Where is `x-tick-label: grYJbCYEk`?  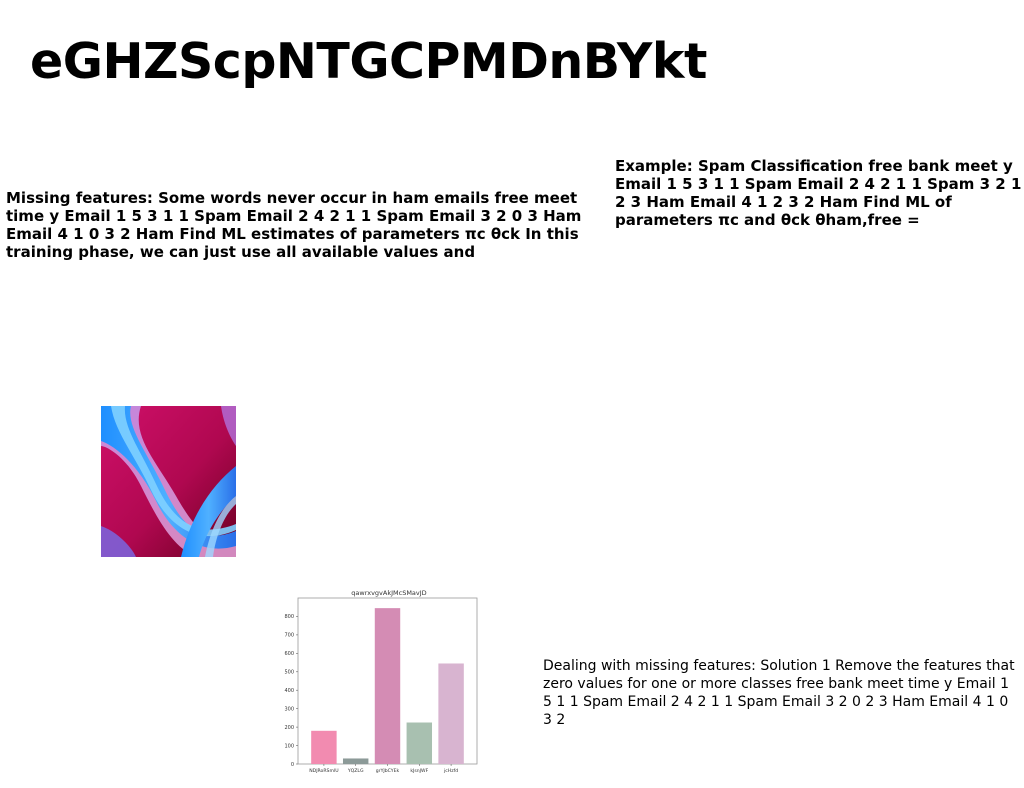 x-tick-label: grYJbCYEk is located at coordinates (388, 771).